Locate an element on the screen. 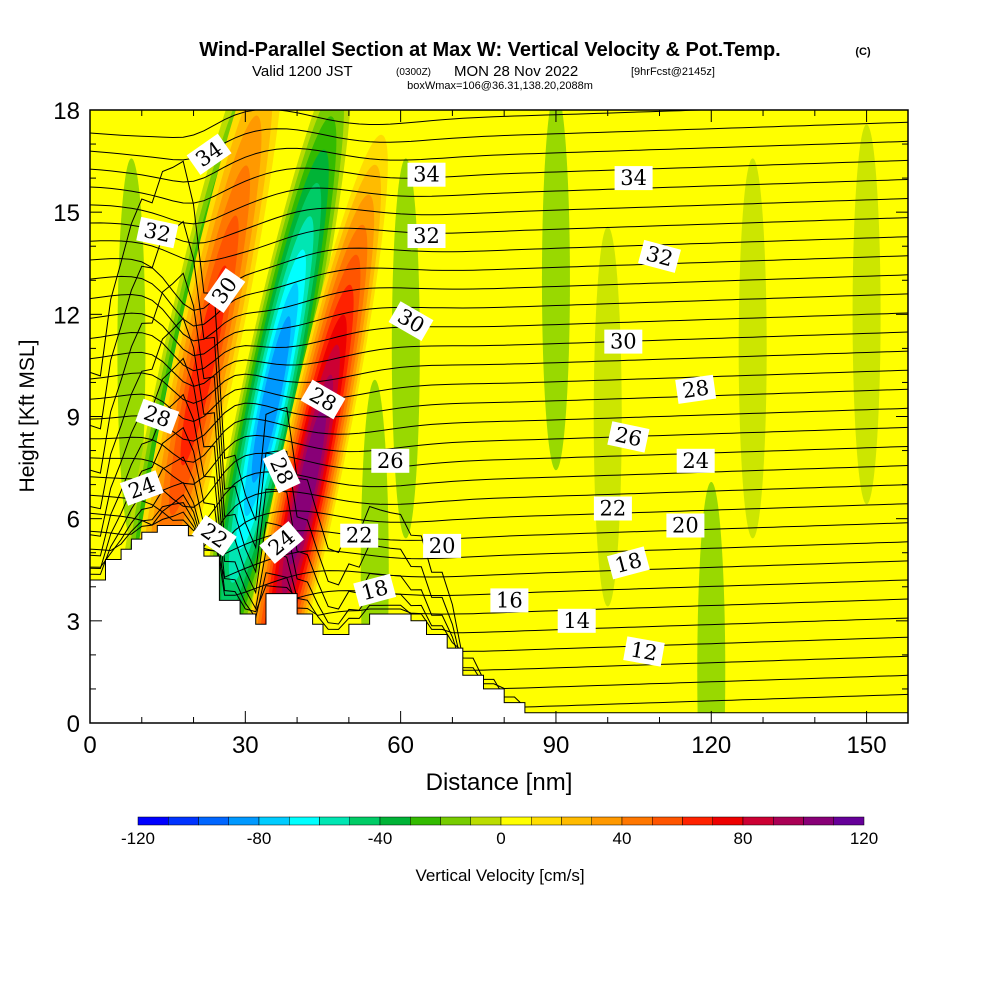 The height and width of the screenshot is (1000, 1000). isentrope-label-text: 14 is located at coordinates (576, 621).